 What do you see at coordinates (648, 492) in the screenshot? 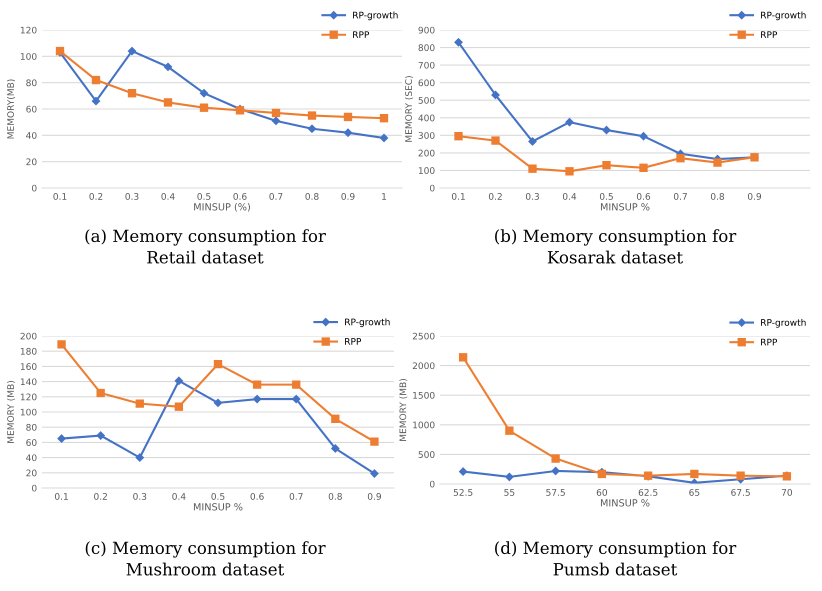
I see `x-tick-label: 62.5` at bounding box center [648, 492].